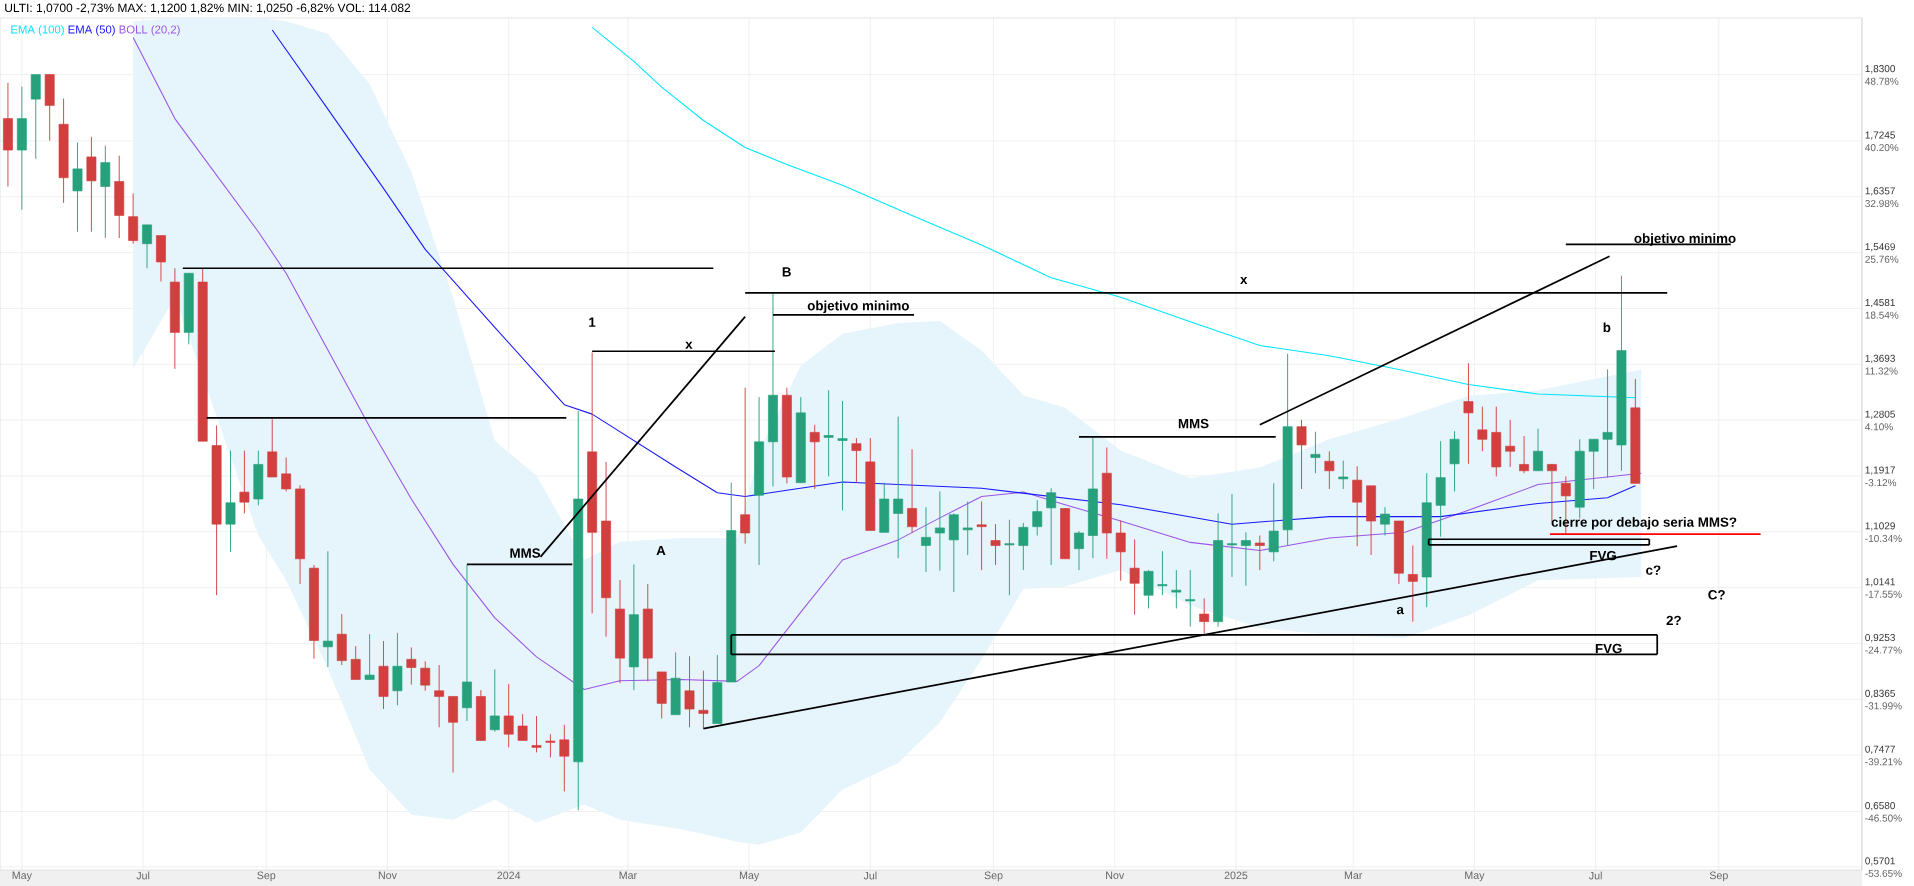 This screenshot has height=886, width=1914. Describe the element at coordinates (1882, 203) in the screenshot. I see `y2-tick-label: 32.98%` at that location.